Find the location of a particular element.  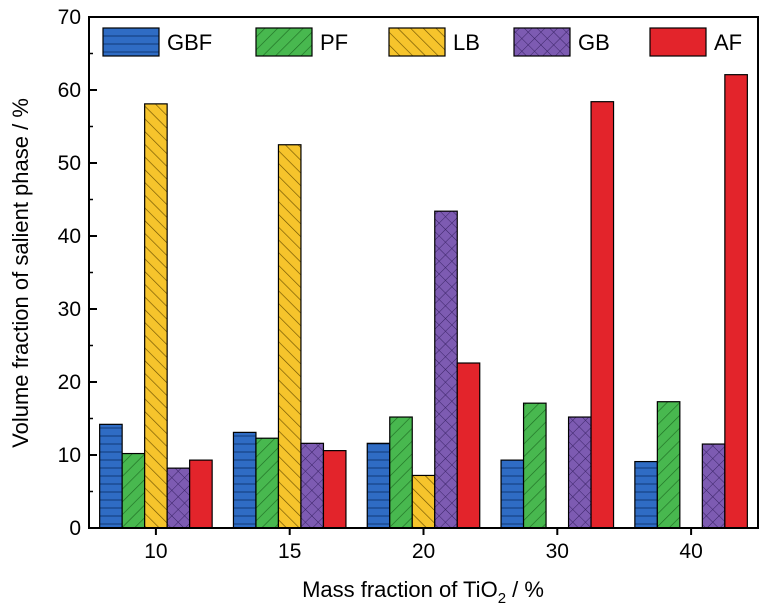

x-axis-title-unit: / % is located at coordinates (525, 589).